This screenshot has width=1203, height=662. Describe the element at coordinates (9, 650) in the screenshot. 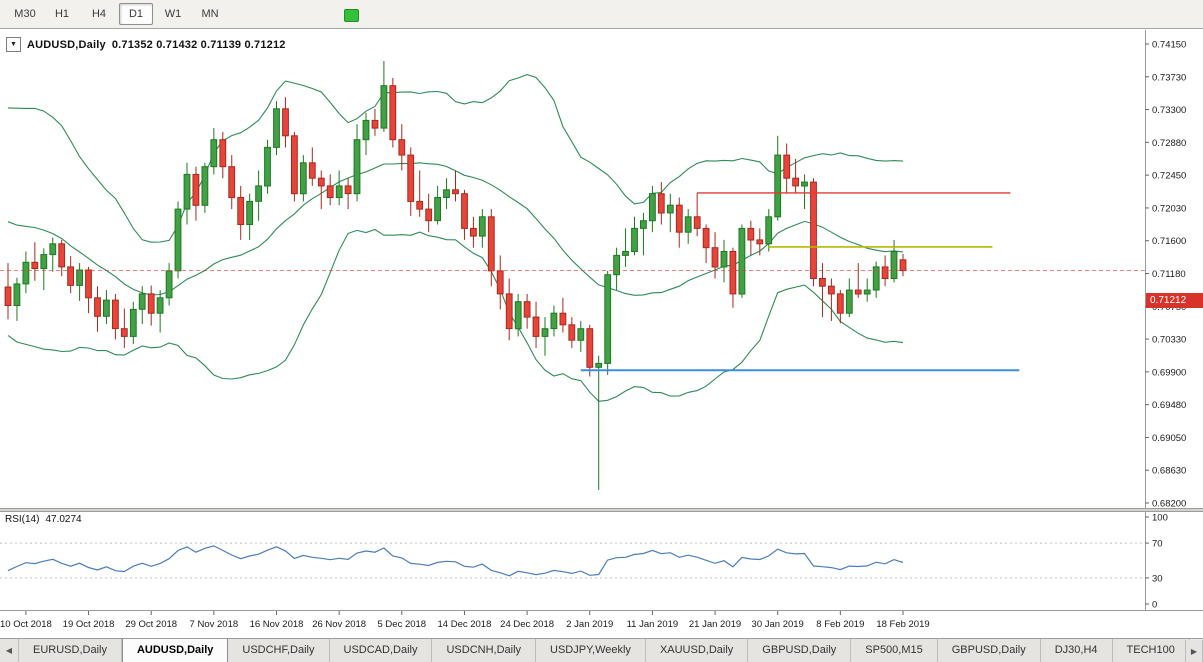

I see `tab-scroll-left-icon: ◀` at that location.